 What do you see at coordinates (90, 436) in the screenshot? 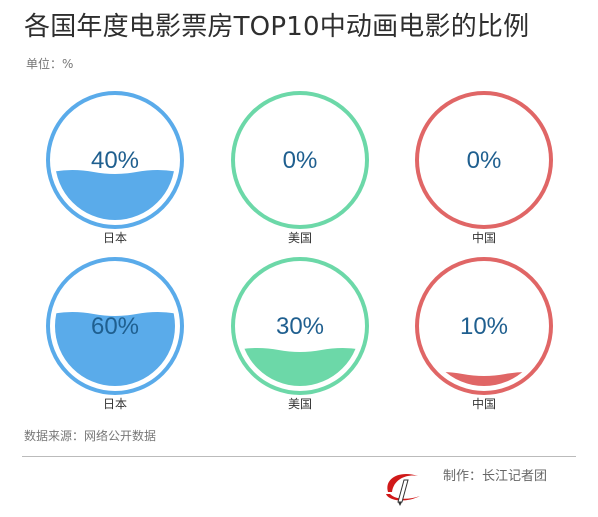
I see `data-source: 数据来源：网络公开数据` at bounding box center [90, 436].